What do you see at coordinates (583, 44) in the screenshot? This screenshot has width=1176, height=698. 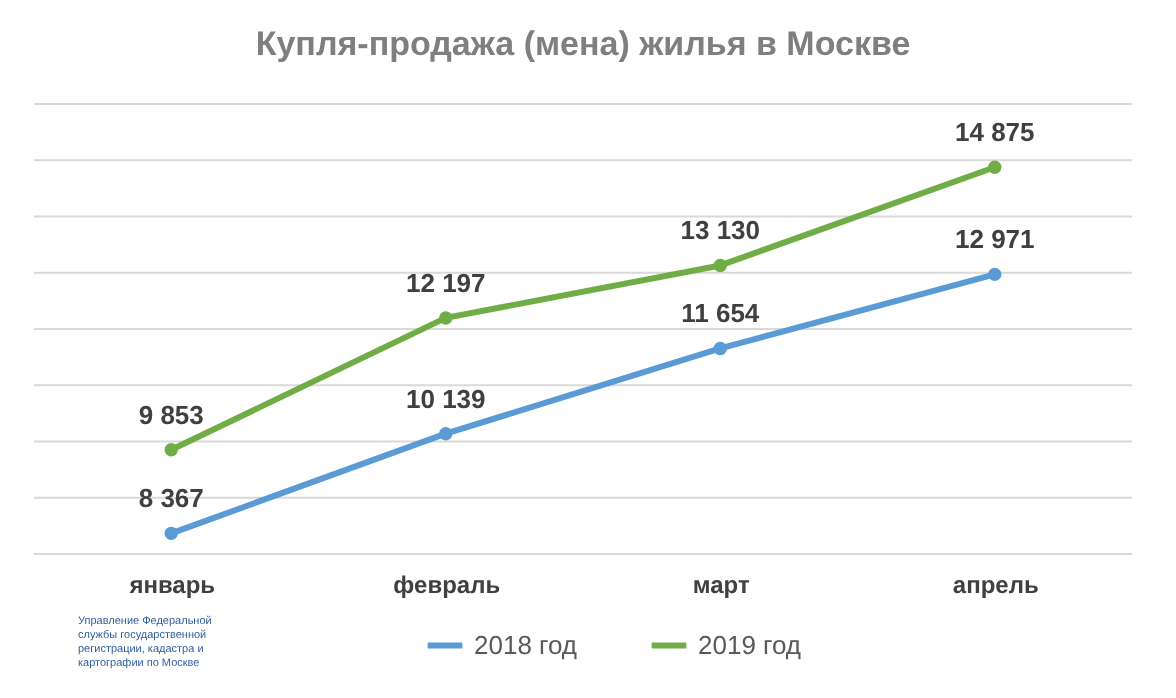 I see `chart-title: Купля-продажа (мена) жилья в Москве` at bounding box center [583, 44].